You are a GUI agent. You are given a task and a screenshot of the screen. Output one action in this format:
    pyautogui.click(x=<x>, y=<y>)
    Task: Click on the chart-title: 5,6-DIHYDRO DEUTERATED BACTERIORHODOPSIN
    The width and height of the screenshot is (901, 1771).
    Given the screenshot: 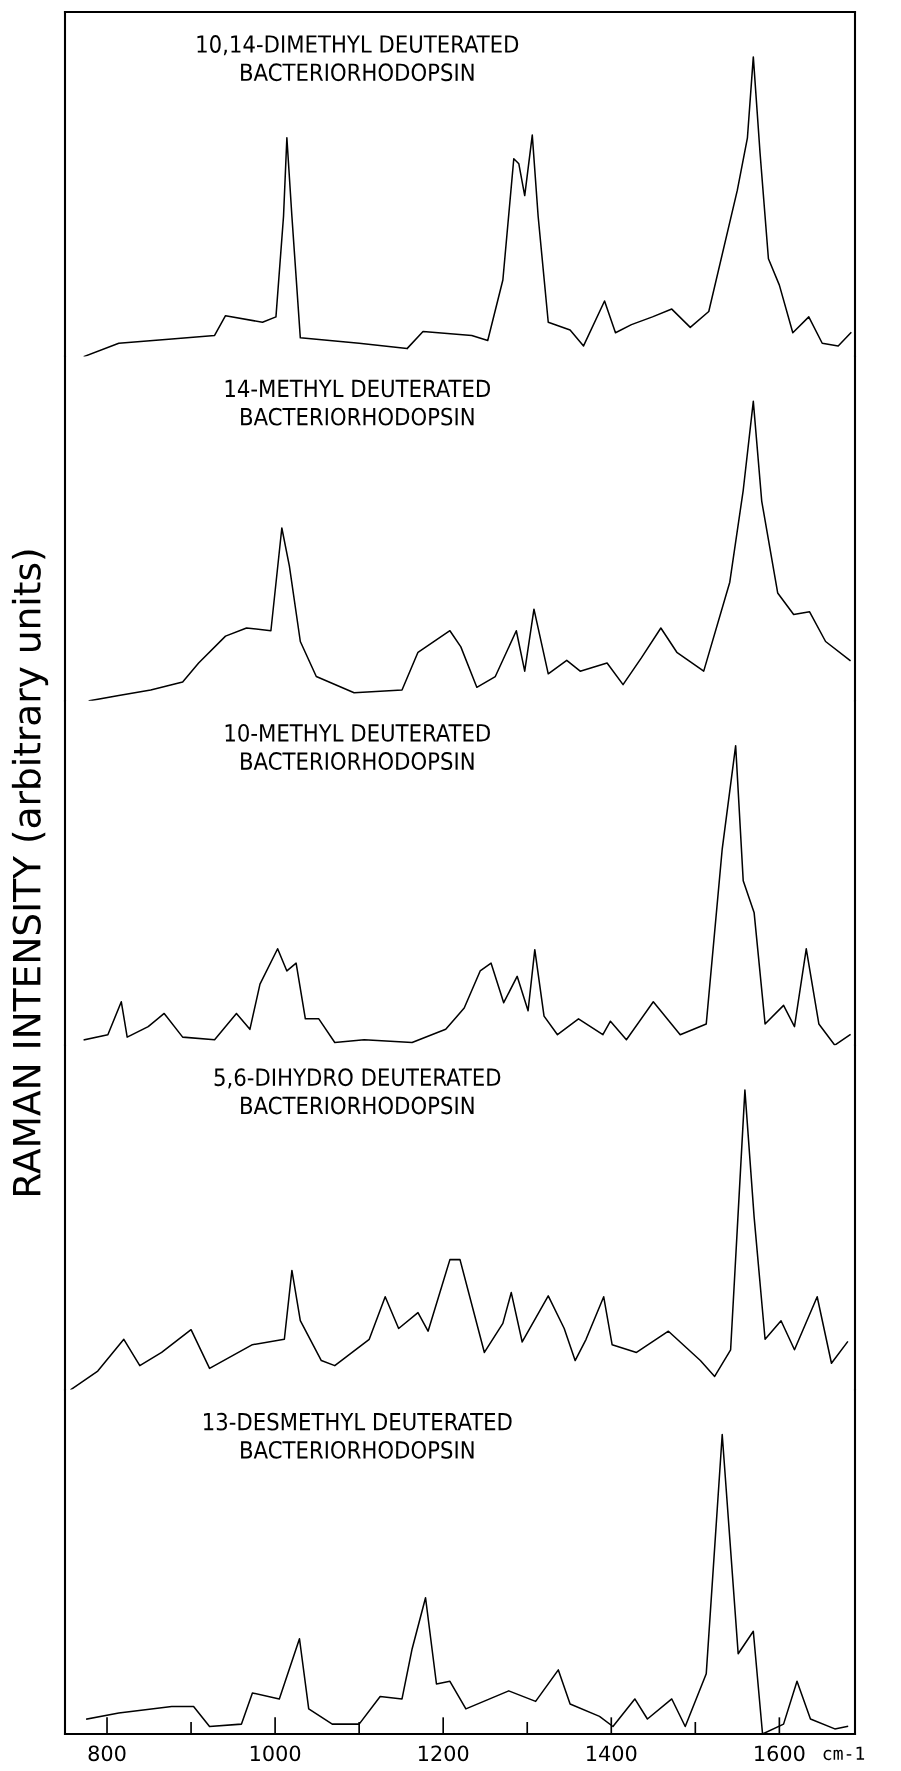 What is the action you would take?
    pyautogui.click(x=357, y=1091)
    